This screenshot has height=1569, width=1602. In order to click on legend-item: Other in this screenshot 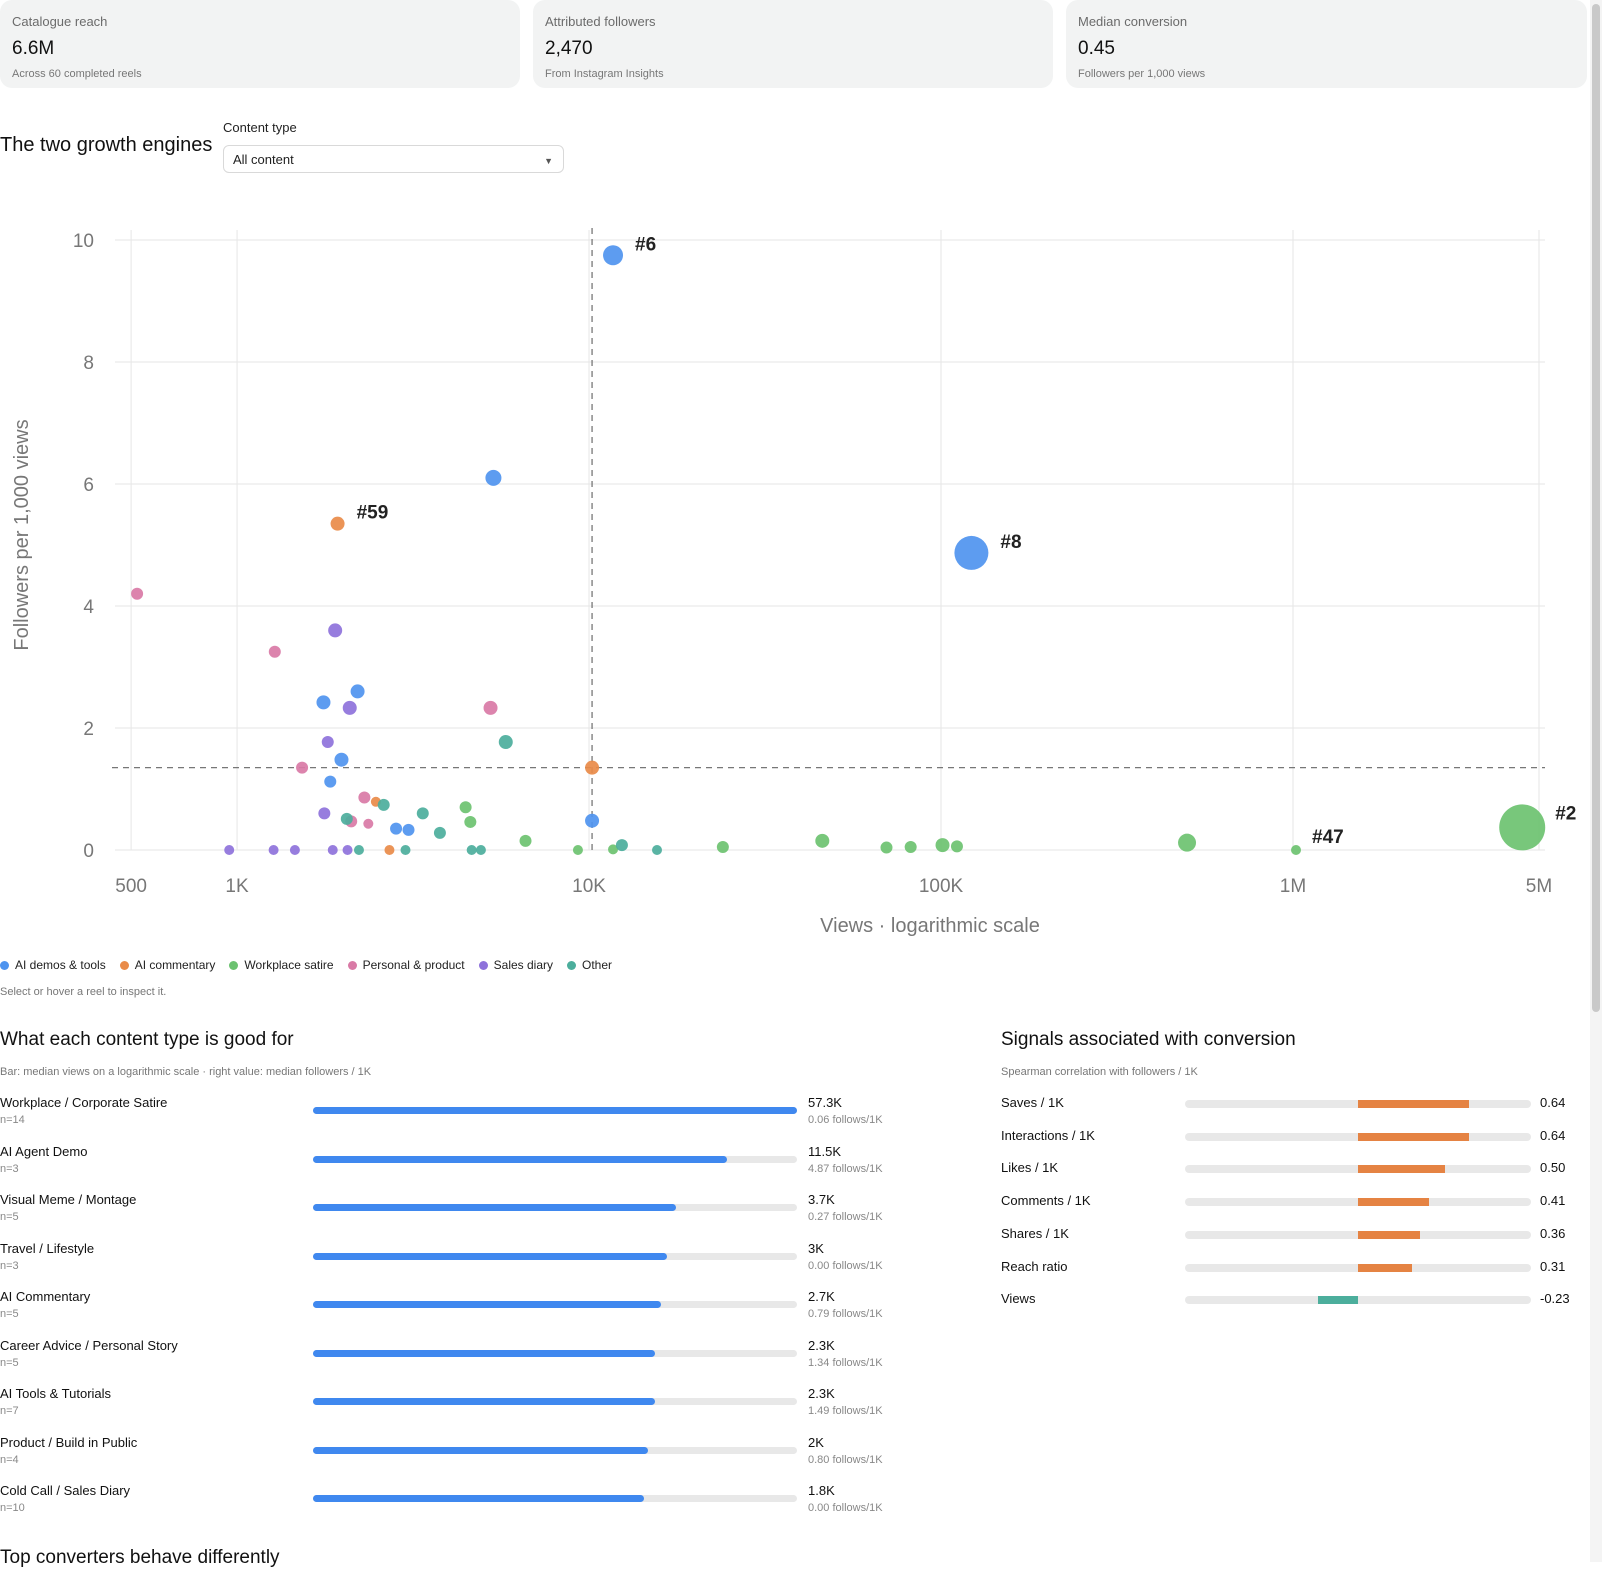, I will do `click(589, 965)`.